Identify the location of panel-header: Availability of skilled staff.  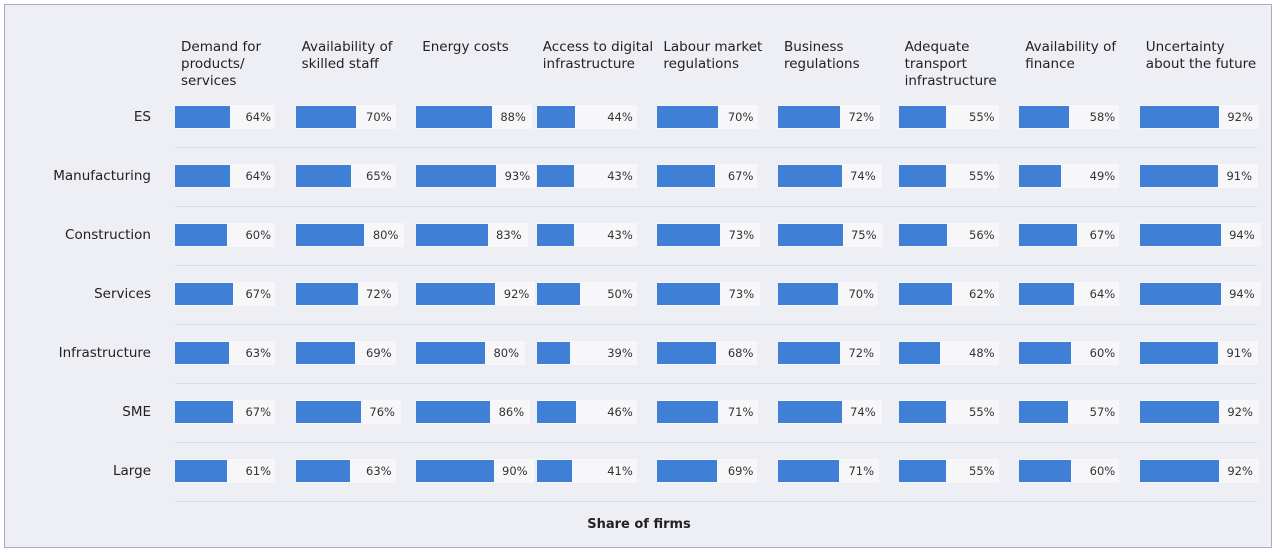
(347, 55).